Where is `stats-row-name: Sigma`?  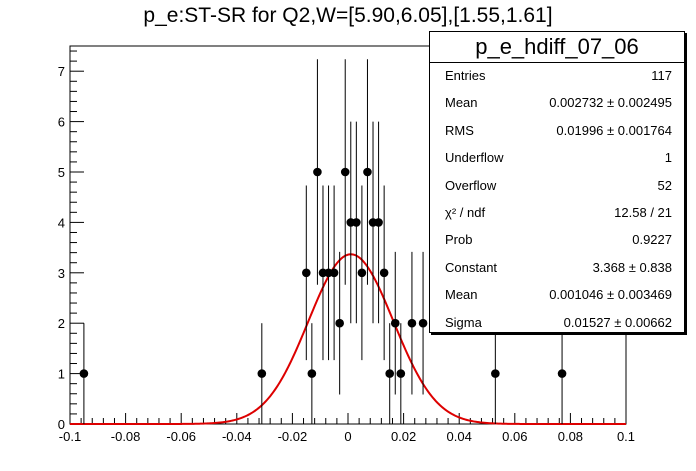
stats-row-name: Sigma is located at coordinates (463, 322).